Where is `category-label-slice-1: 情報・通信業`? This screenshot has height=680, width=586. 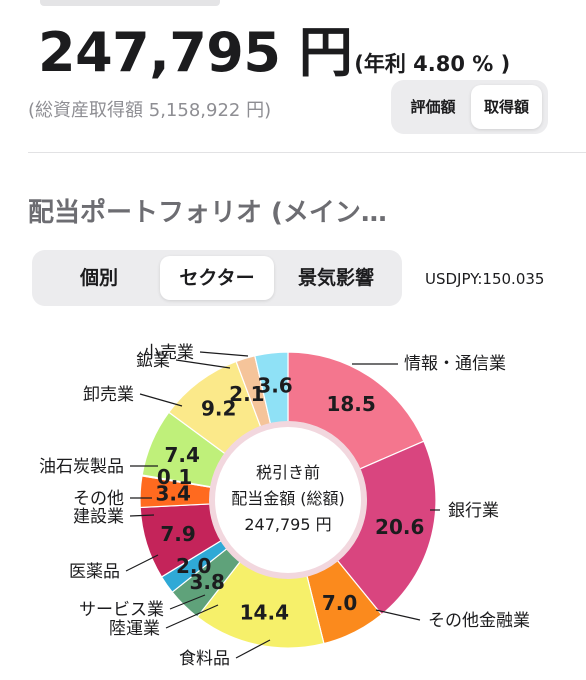 category-label-slice-1: 情報・通信業 is located at coordinates (455, 364).